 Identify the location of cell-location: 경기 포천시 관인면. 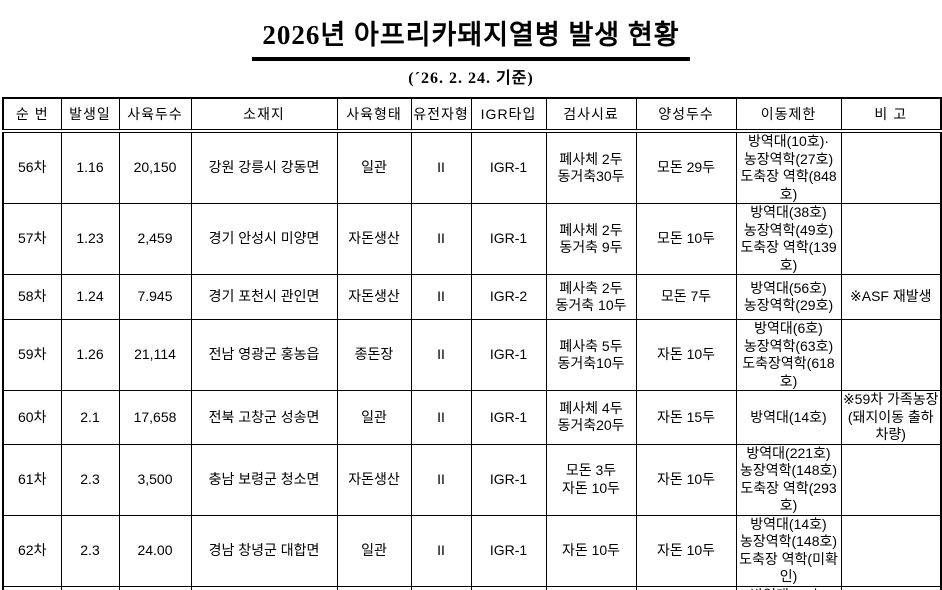
(264, 297).